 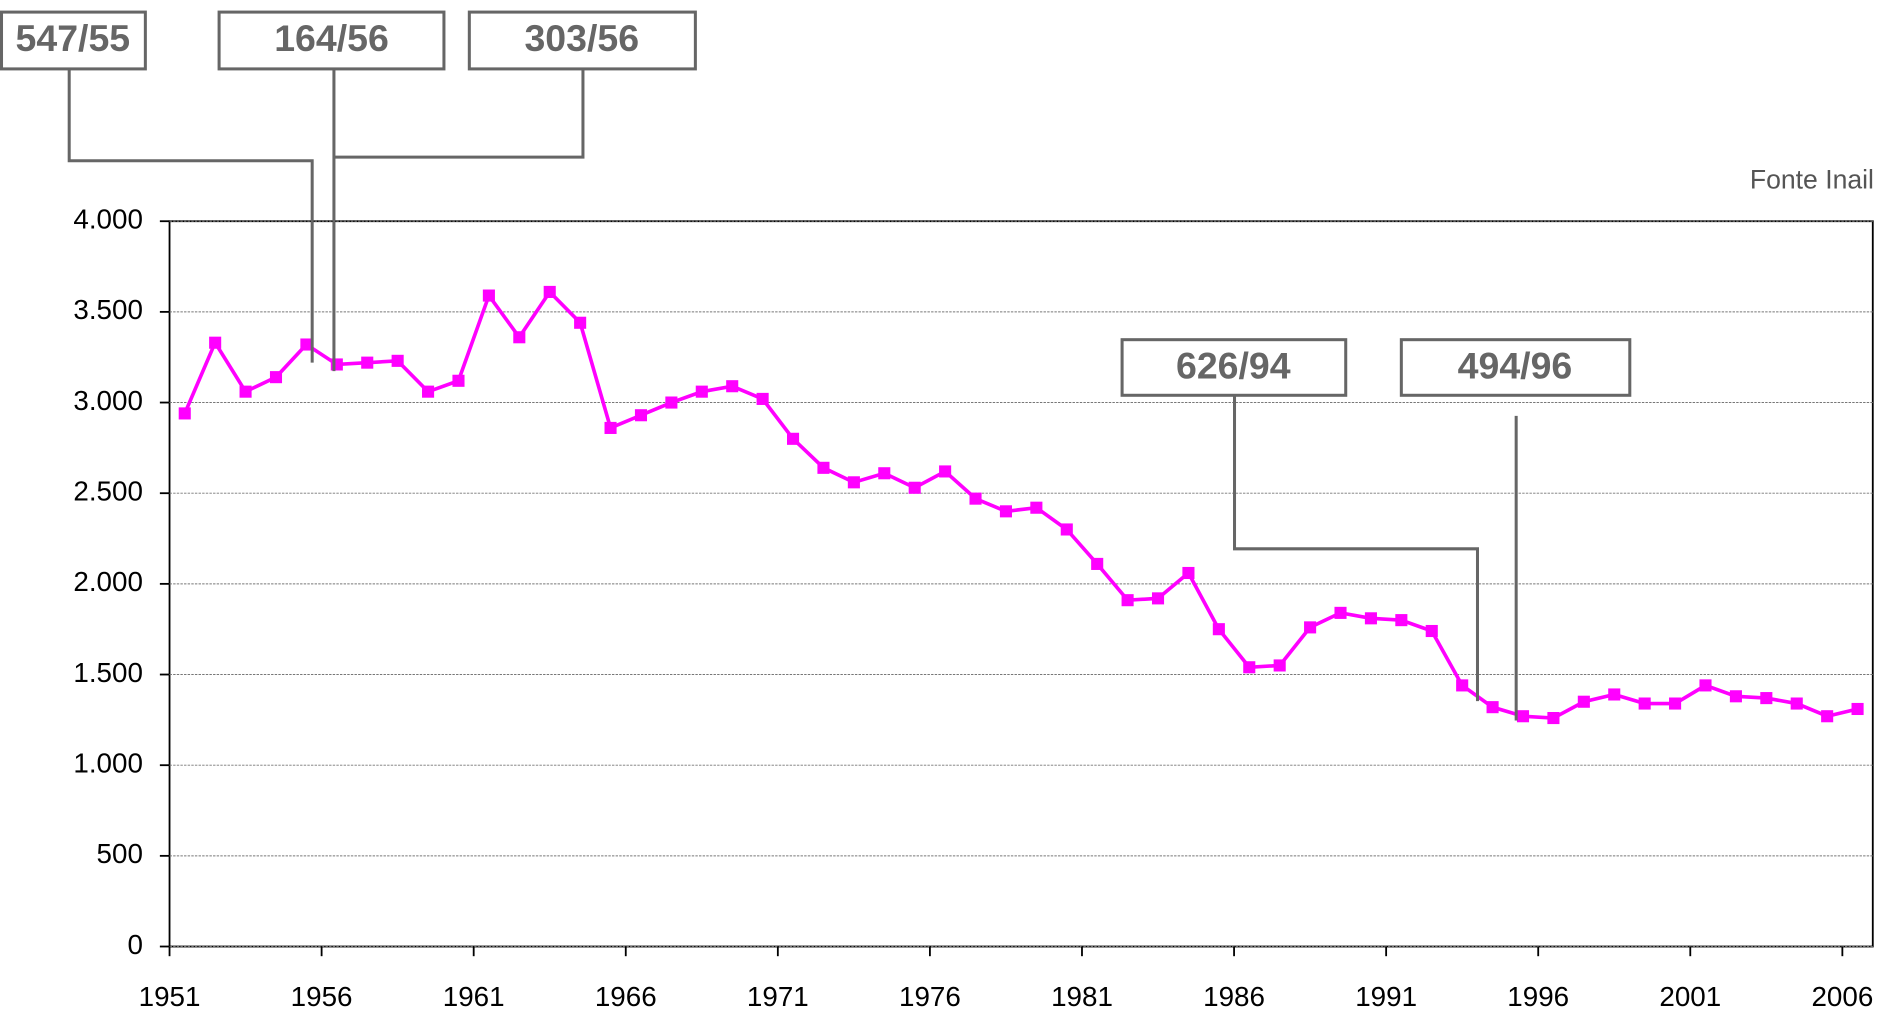 I want to click on y-tick-label: 2.000, so click(x=108, y=581).